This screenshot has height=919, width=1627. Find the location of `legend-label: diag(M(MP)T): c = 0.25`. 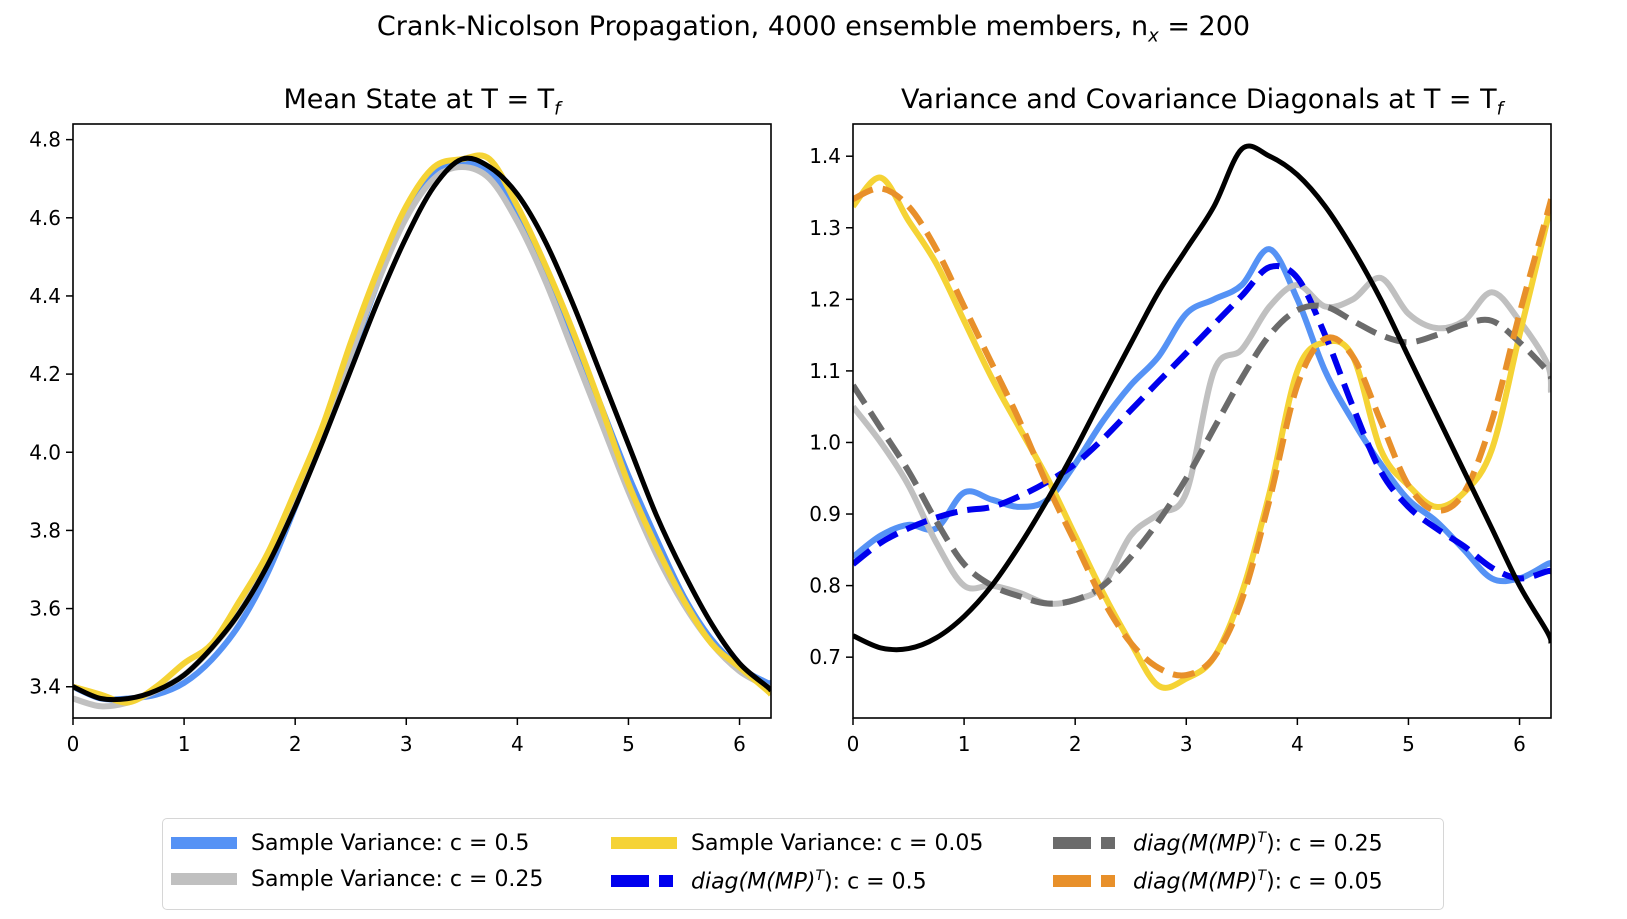

legend-label: diag(M(MP)T): c = 0.25 is located at coordinates (1258, 843).